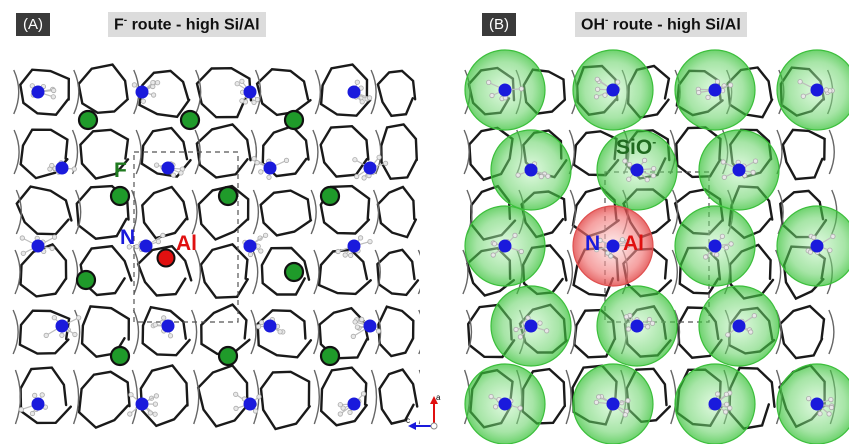  I want to click on axis-c-label: c, so click(408, 420).